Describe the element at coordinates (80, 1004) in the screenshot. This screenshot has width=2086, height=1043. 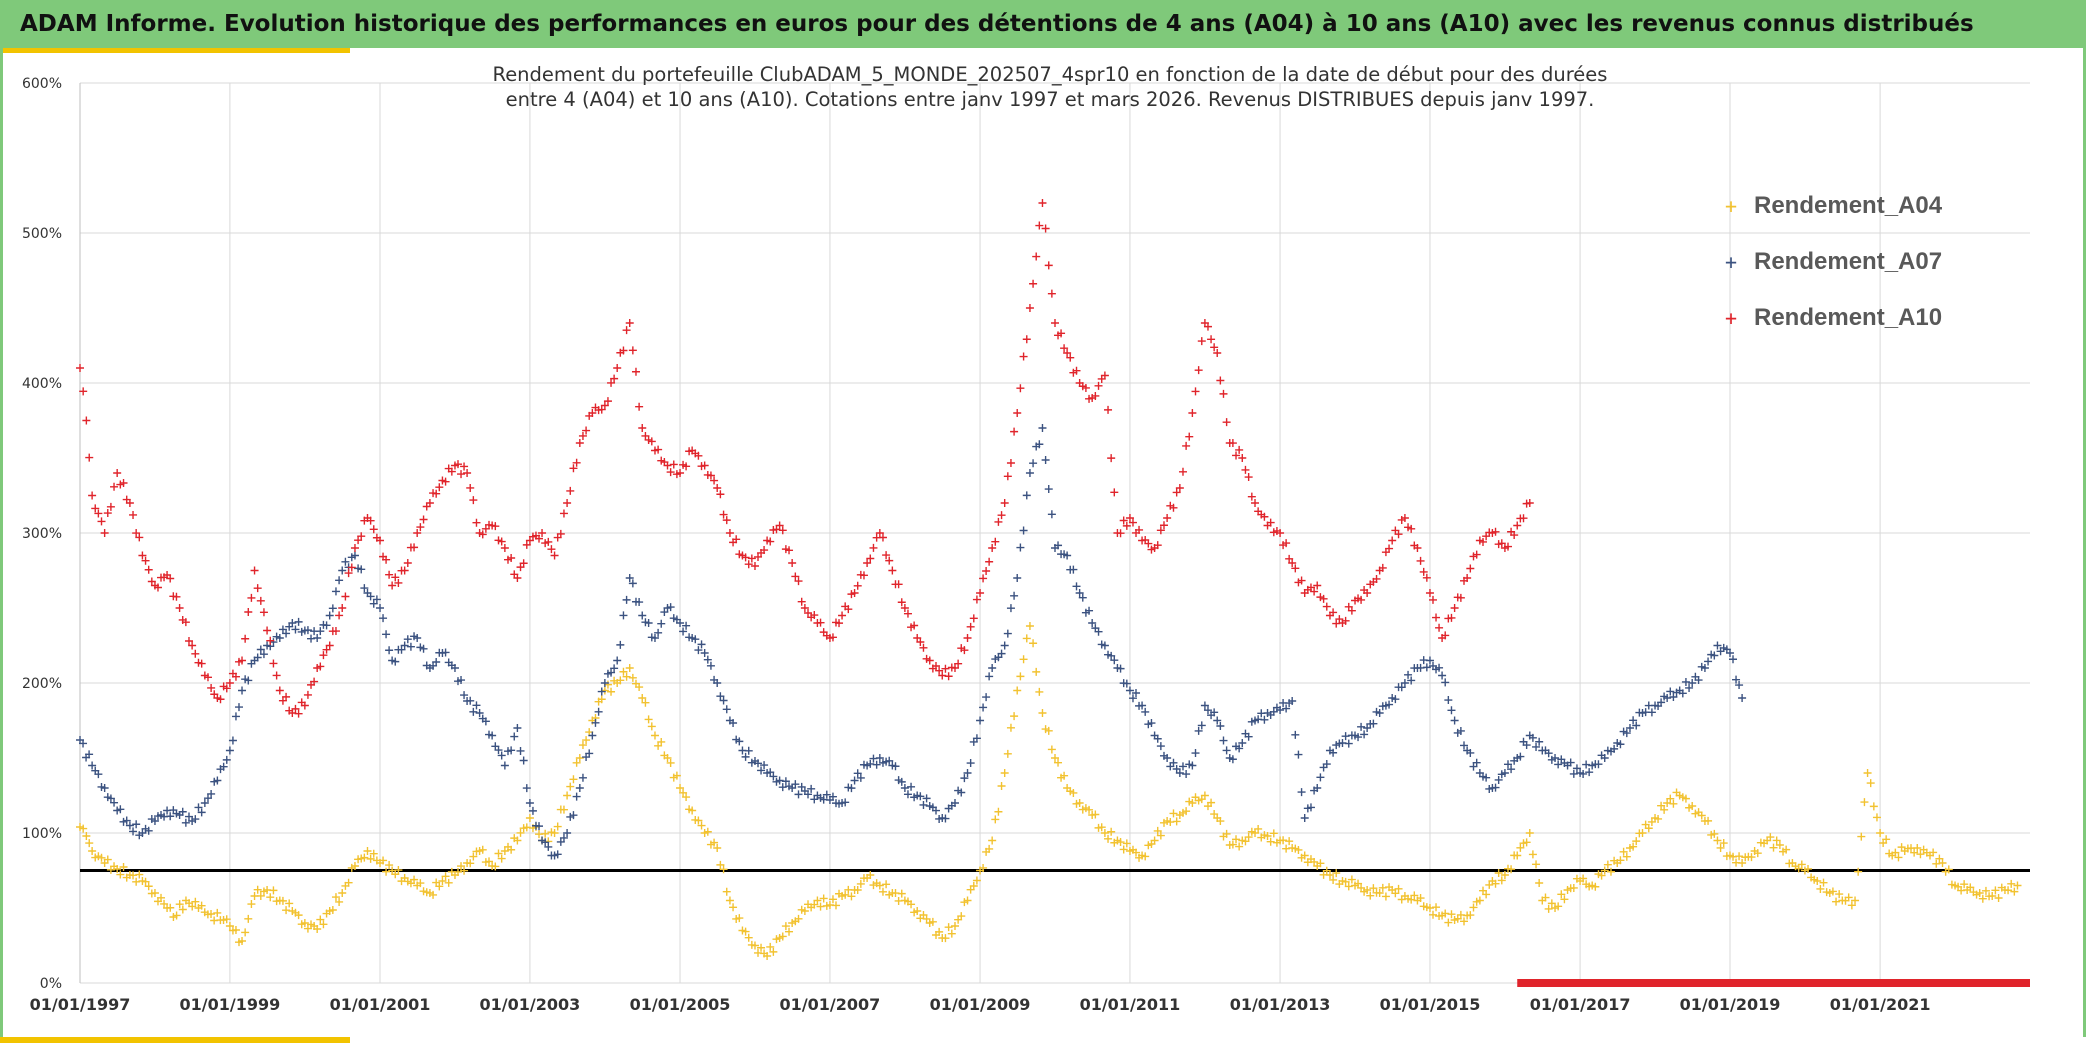
I see `x-tick-label: 01/01/1997` at that location.